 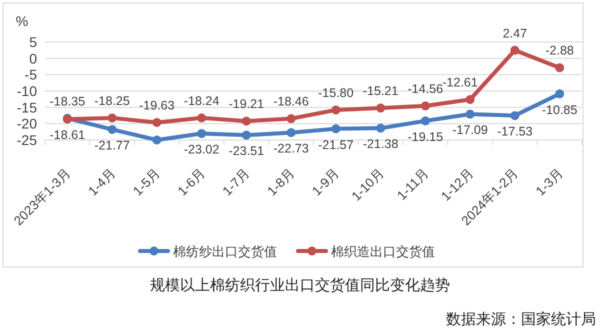 I want to click on legend-label: 棉纺纱出口交货值, so click(x=225, y=251).